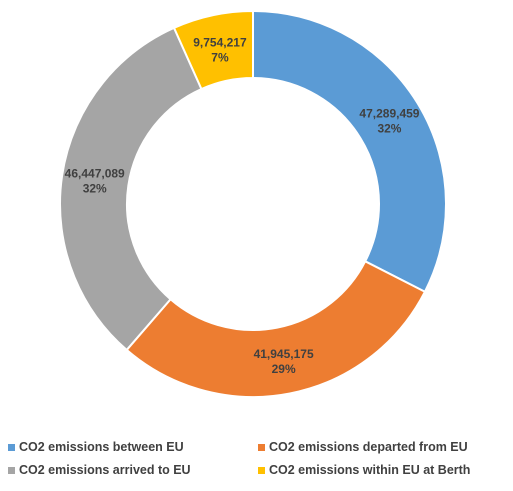 The width and height of the screenshot is (513, 491). Describe the element at coordinates (11, 470) in the screenshot. I see `legend-swatch-arrived-to-eu` at that location.